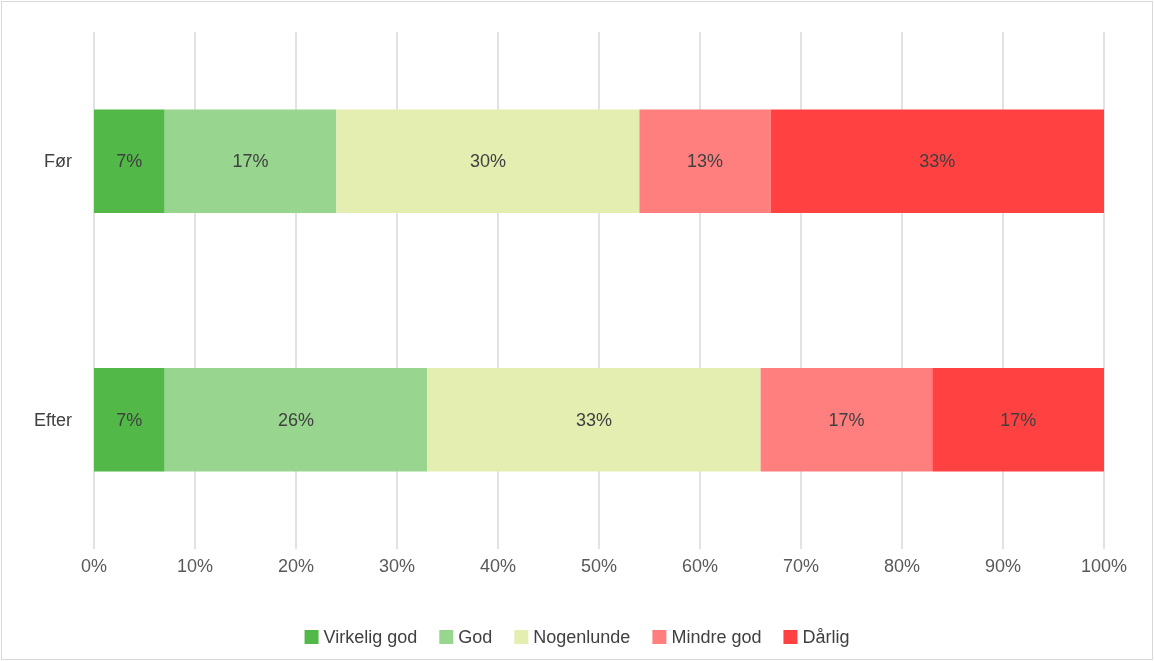  I want to click on legend-label: Nogenlunde, so click(582, 637).